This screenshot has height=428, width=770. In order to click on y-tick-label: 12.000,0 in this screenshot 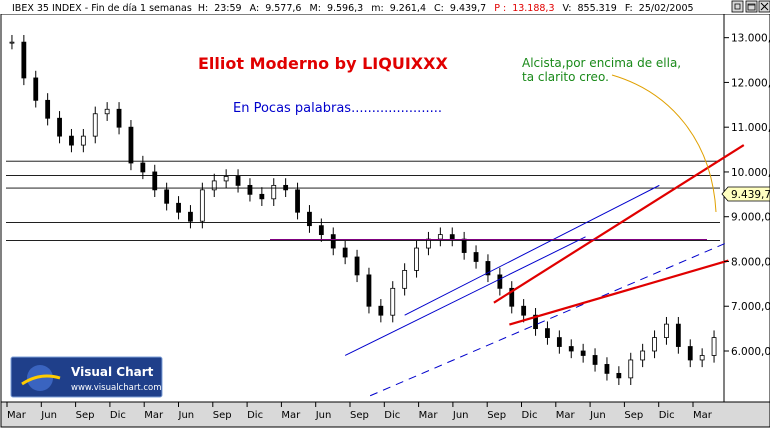, I will do `click(750, 83)`.